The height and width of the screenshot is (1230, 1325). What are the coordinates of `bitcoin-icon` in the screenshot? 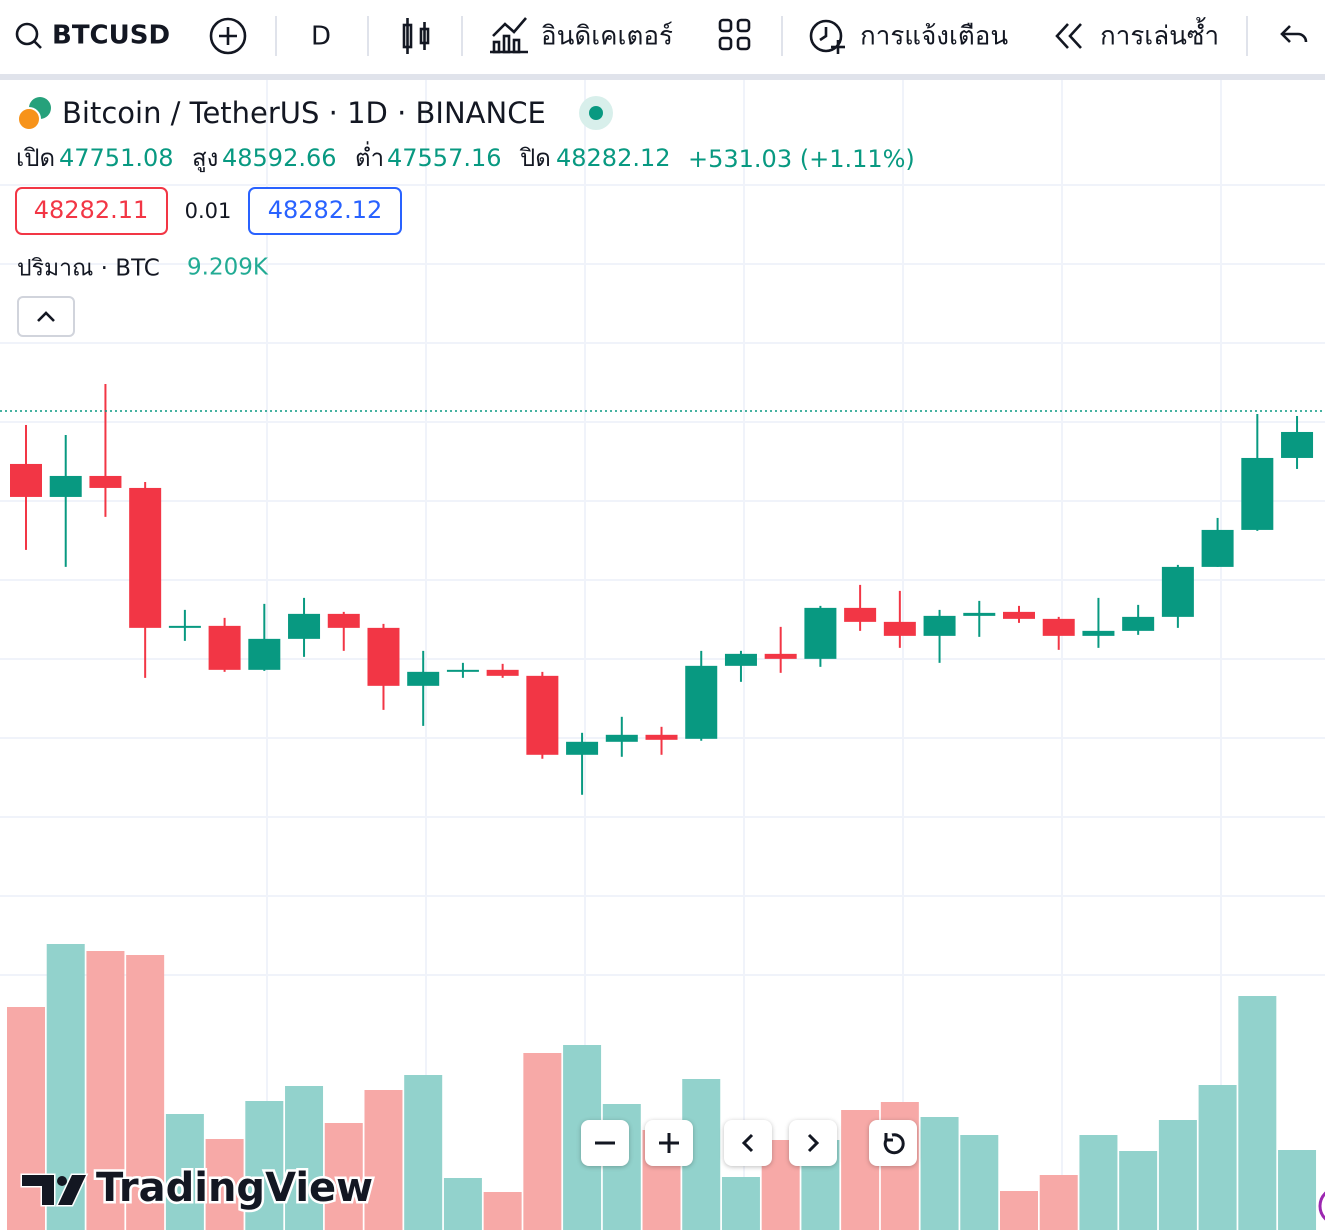 It's located at (29, 119).